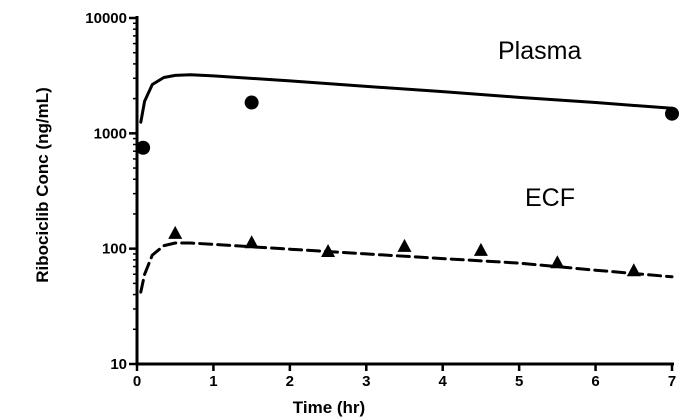  I want to click on x-tick-label: 5, so click(519, 381).